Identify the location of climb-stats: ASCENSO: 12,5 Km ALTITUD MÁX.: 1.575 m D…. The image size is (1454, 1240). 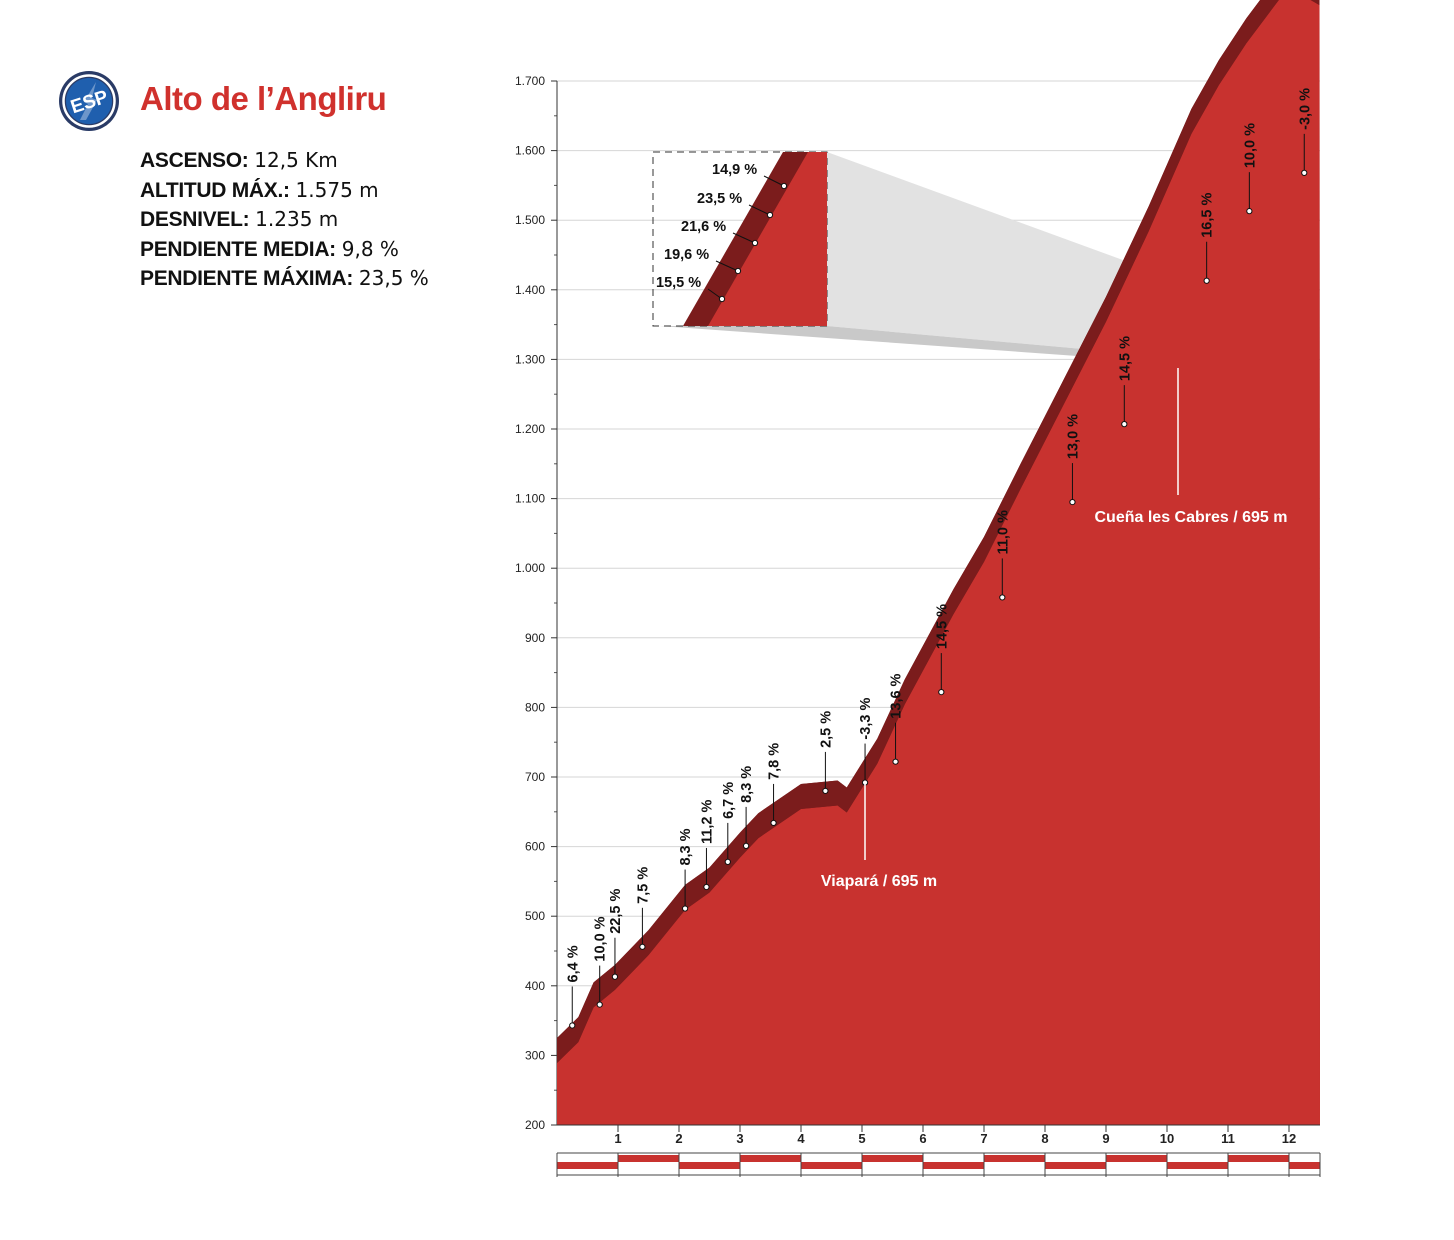
(284, 220).